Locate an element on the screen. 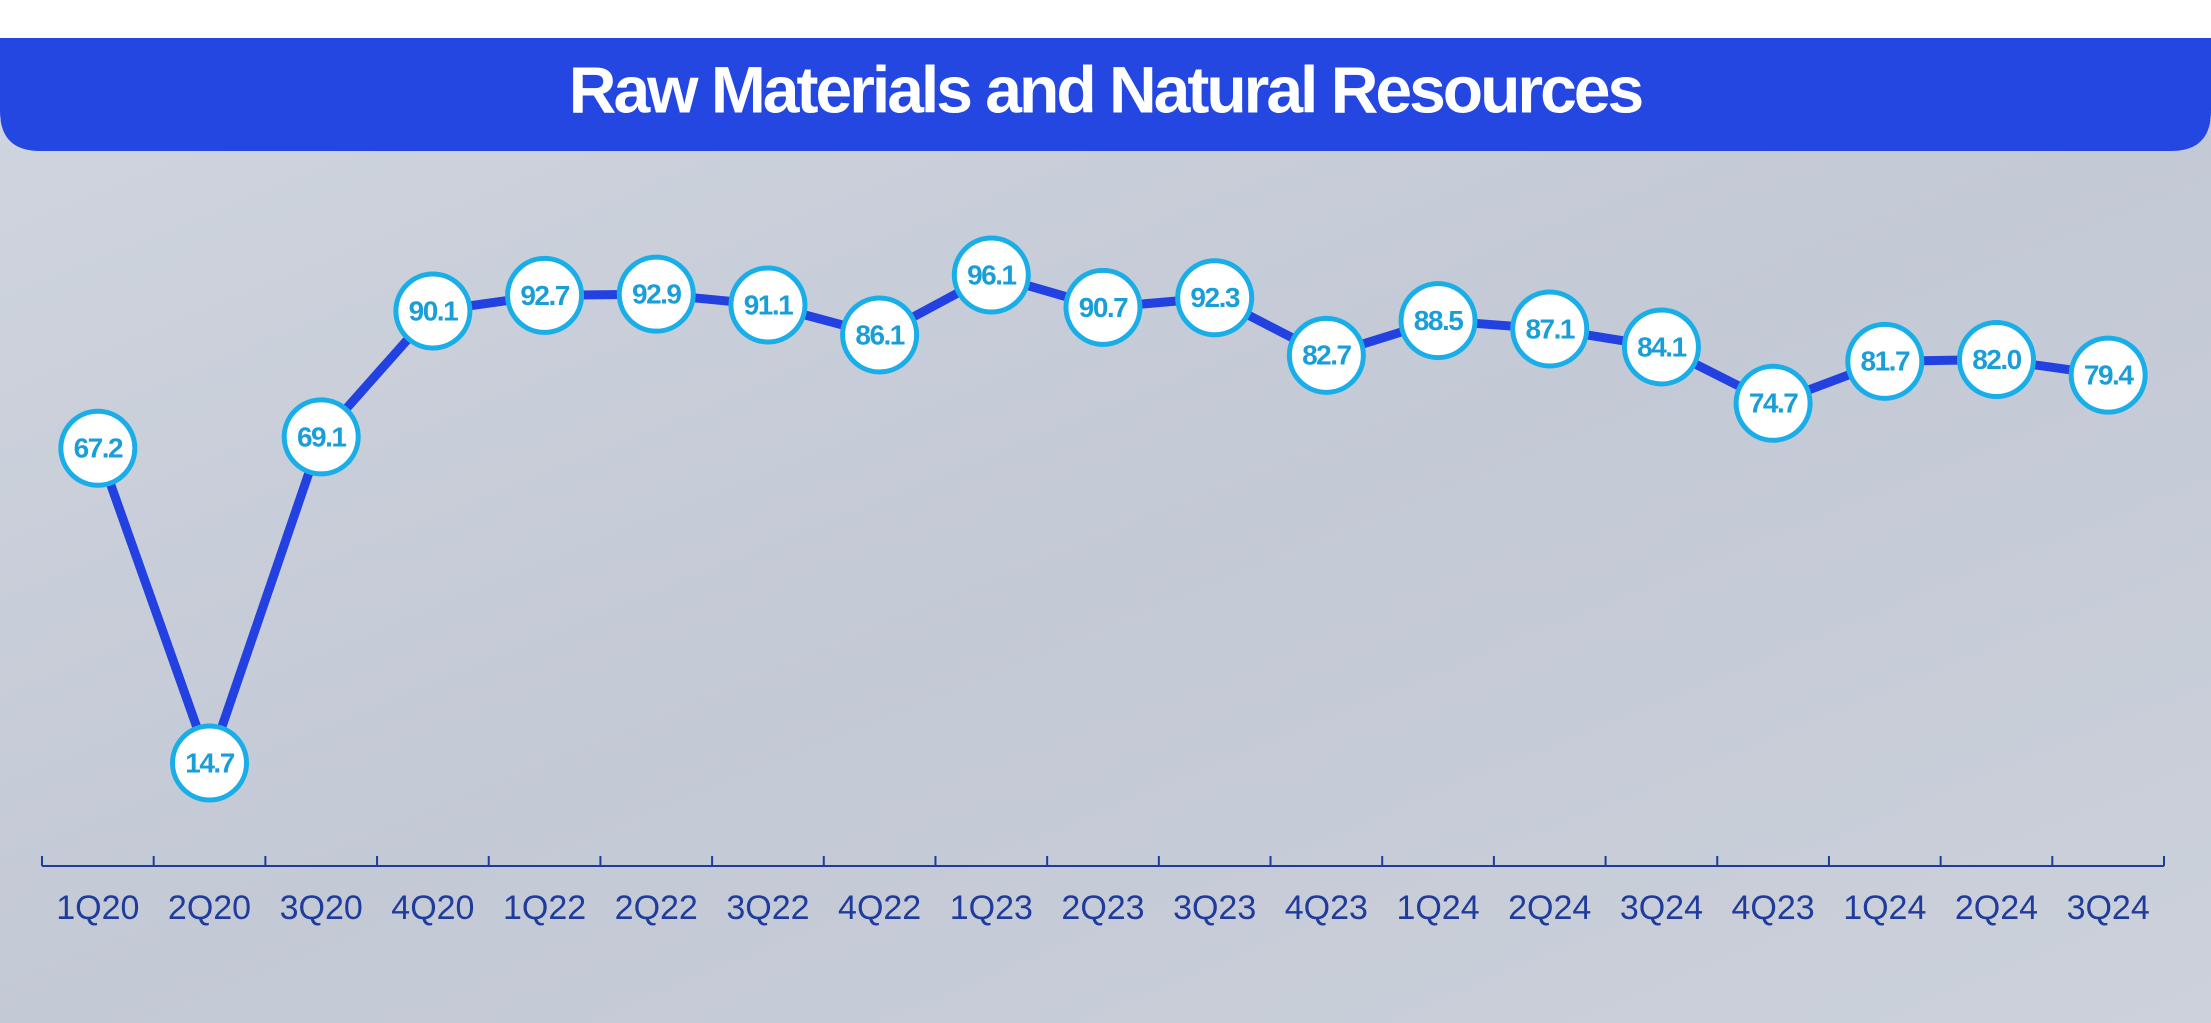  x-tick-label: 3Q22 is located at coordinates (767, 908).